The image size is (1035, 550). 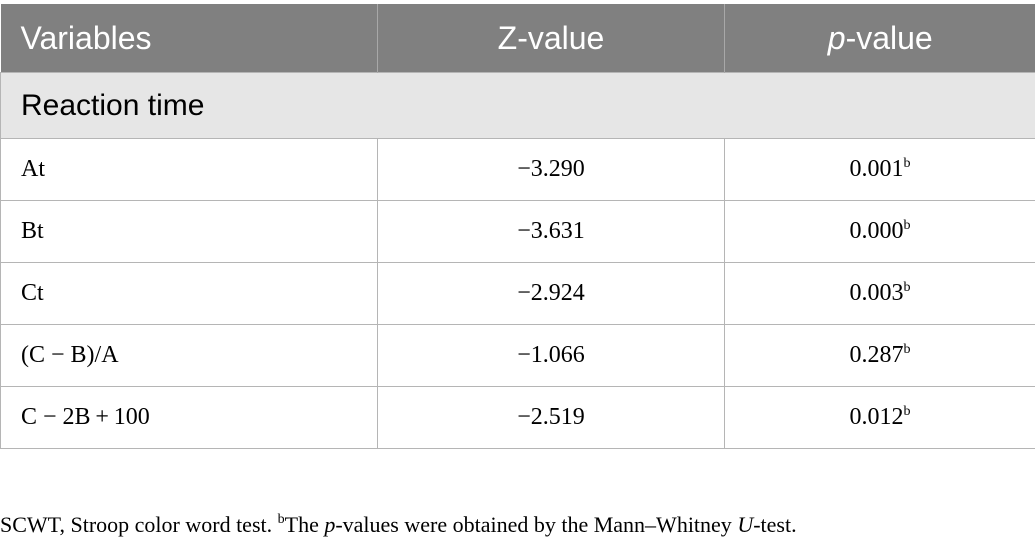 I want to click on footnote-text: -test., so click(x=775, y=524).